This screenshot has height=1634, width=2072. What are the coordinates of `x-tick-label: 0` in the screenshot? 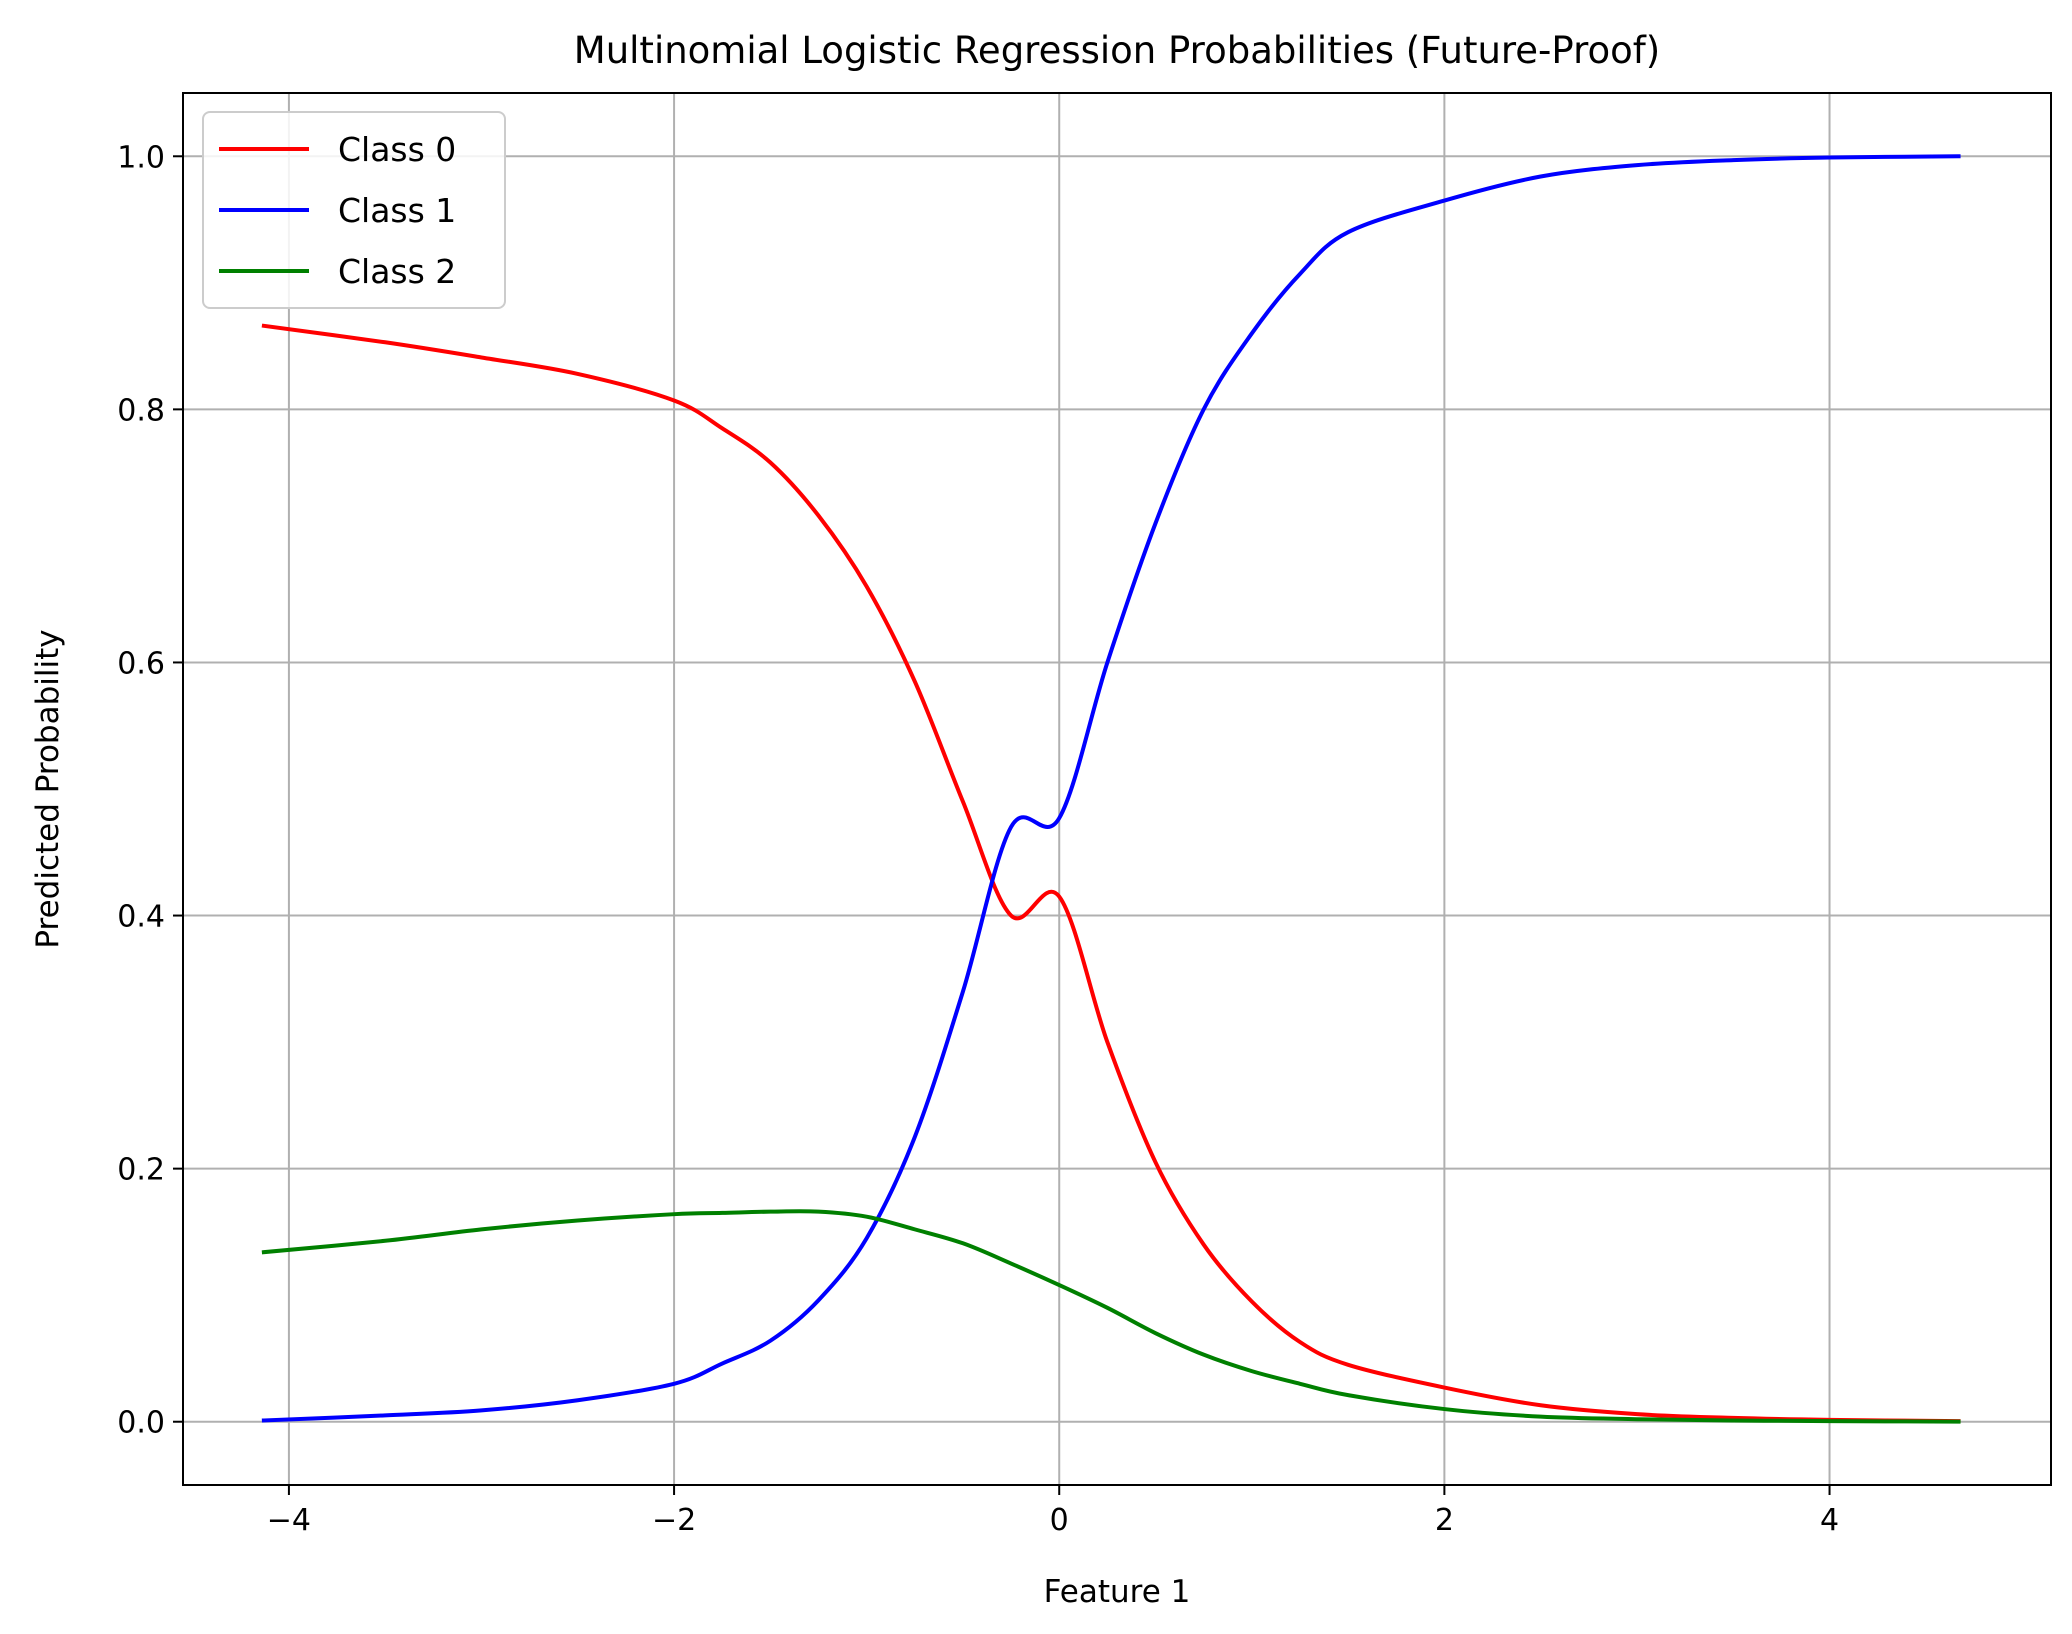 It's located at (1059, 1520).